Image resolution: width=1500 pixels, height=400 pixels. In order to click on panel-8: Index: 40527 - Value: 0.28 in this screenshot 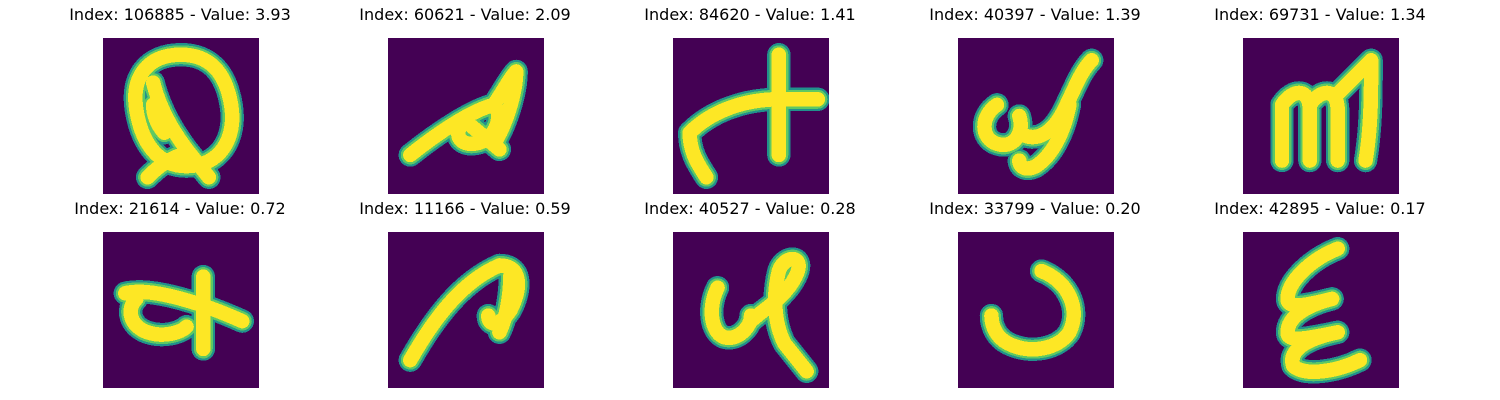, I will do `click(750, 292)`.